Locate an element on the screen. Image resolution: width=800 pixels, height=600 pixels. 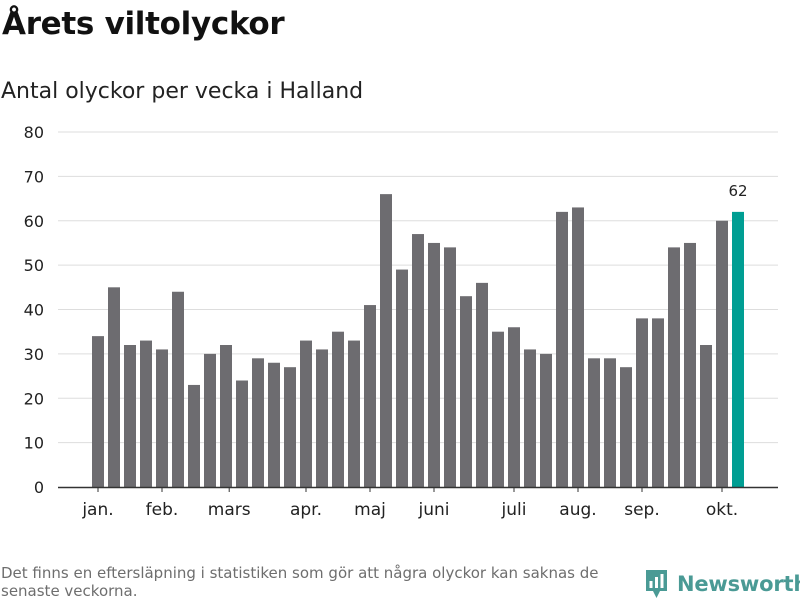
x-tick-label: feb. is located at coordinates (162, 510).